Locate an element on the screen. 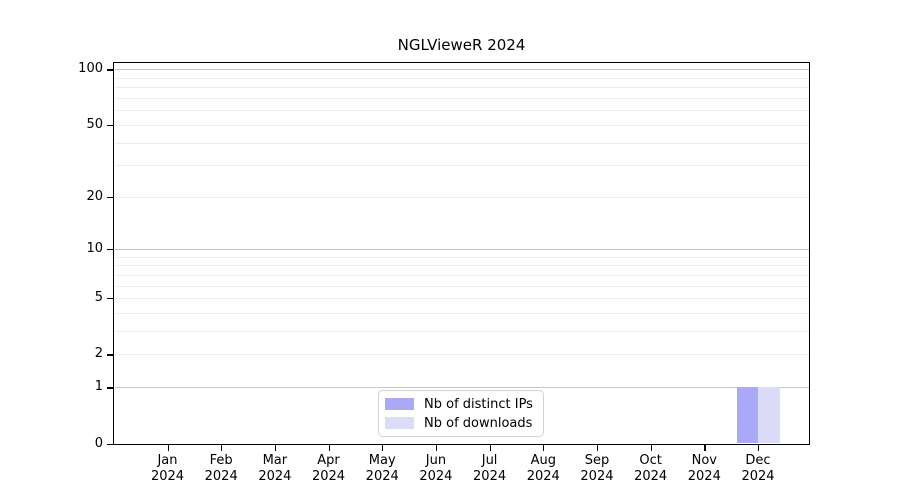 This screenshot has height=500, width=900. x-axis-tick-label: Apr 2024 is located at coordinates (328, 468).